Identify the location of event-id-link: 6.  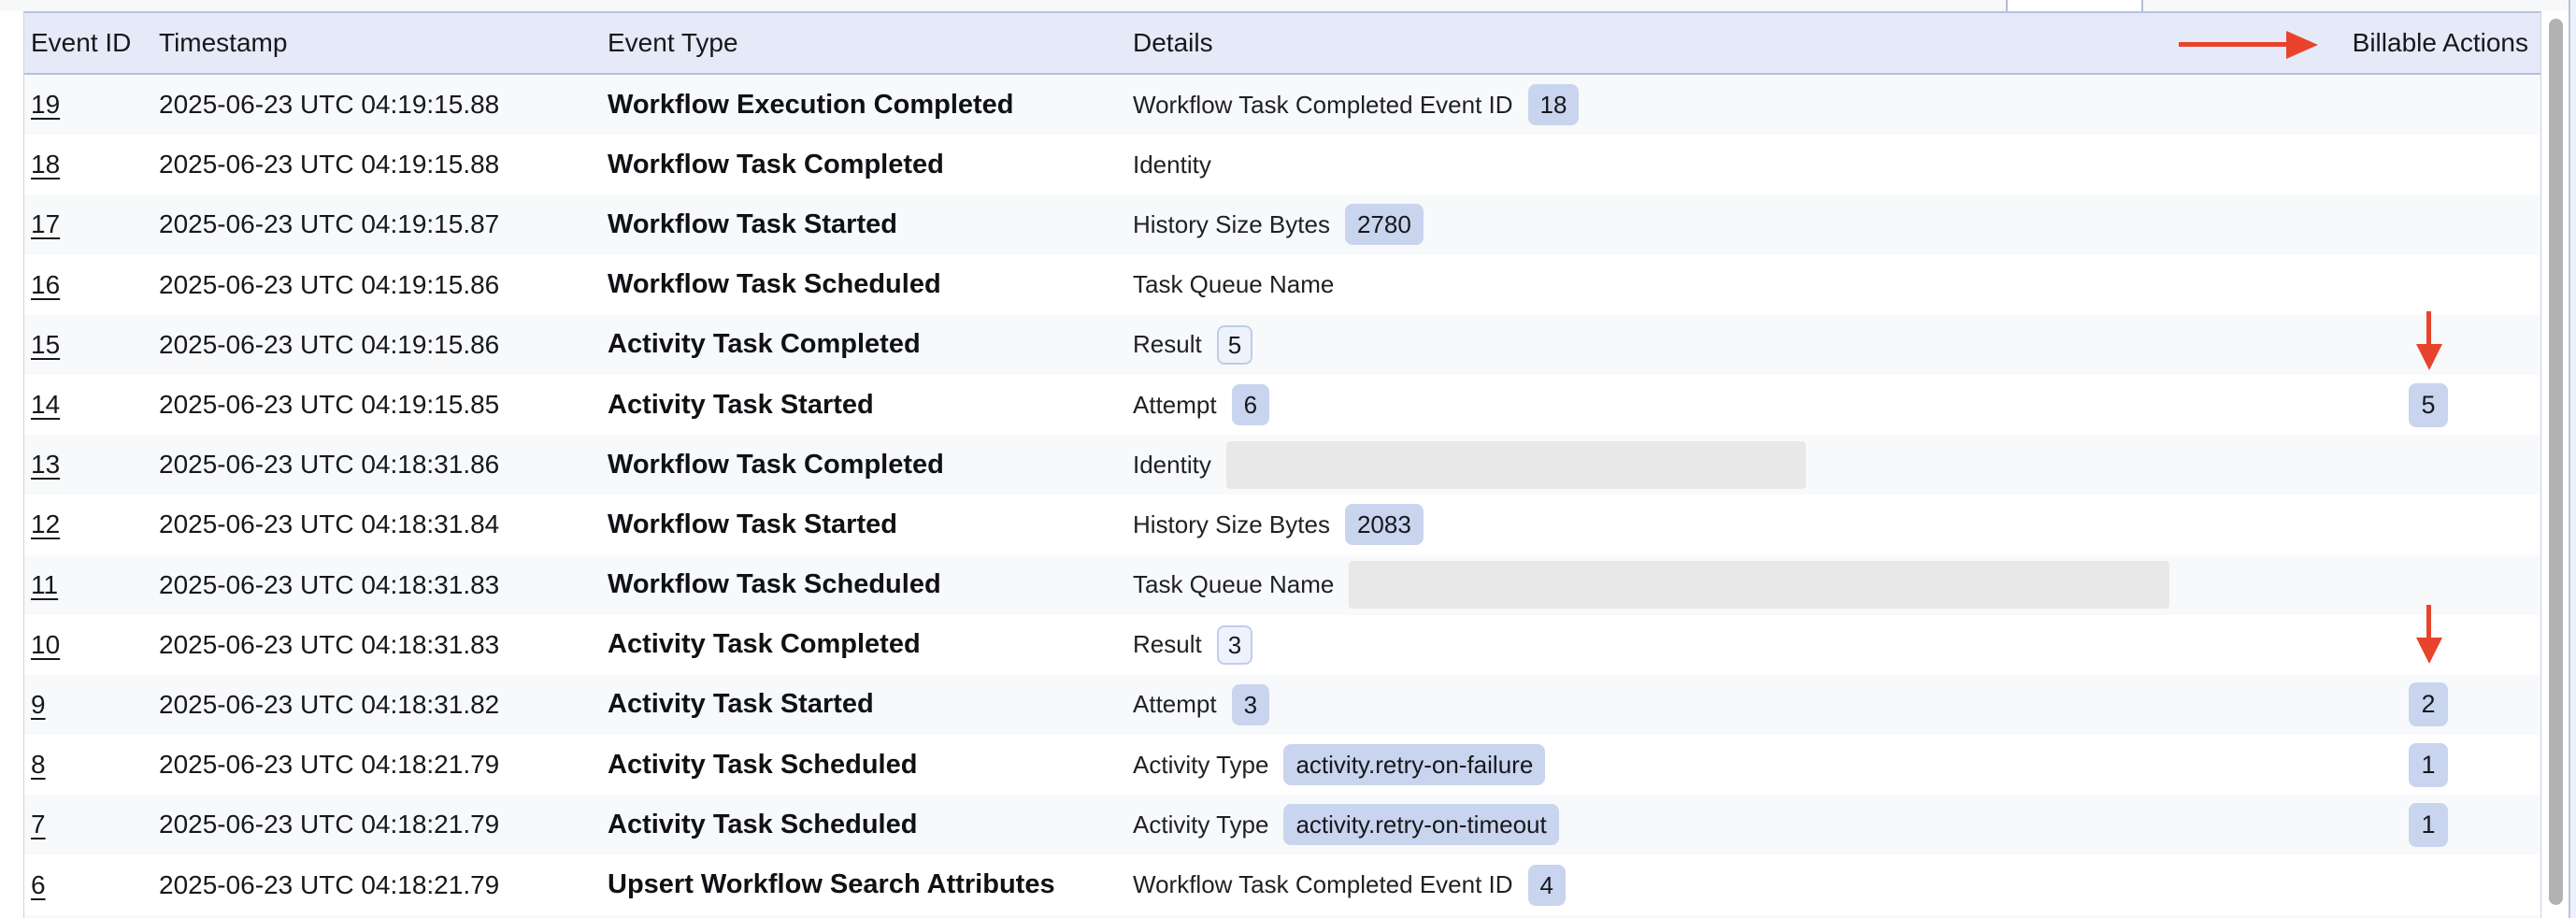
(38, 884).